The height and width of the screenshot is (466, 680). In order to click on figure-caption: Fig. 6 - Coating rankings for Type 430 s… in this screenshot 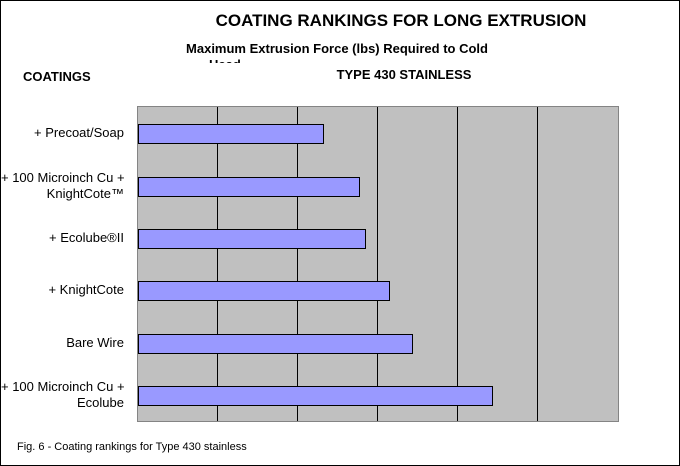, I will do `click(132, 447)`.